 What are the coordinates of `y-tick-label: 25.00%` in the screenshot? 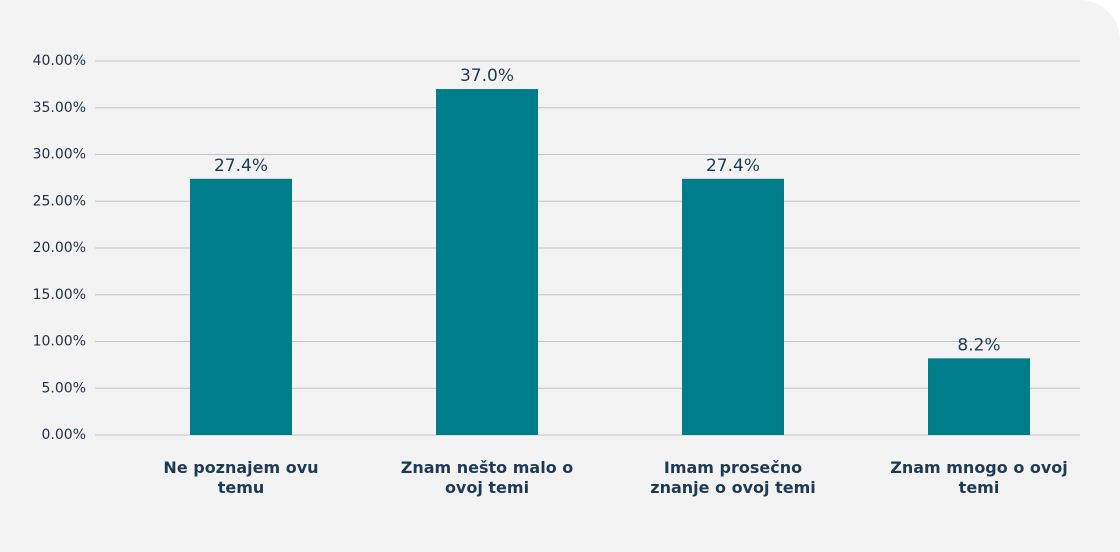 It's located at (59, 201).